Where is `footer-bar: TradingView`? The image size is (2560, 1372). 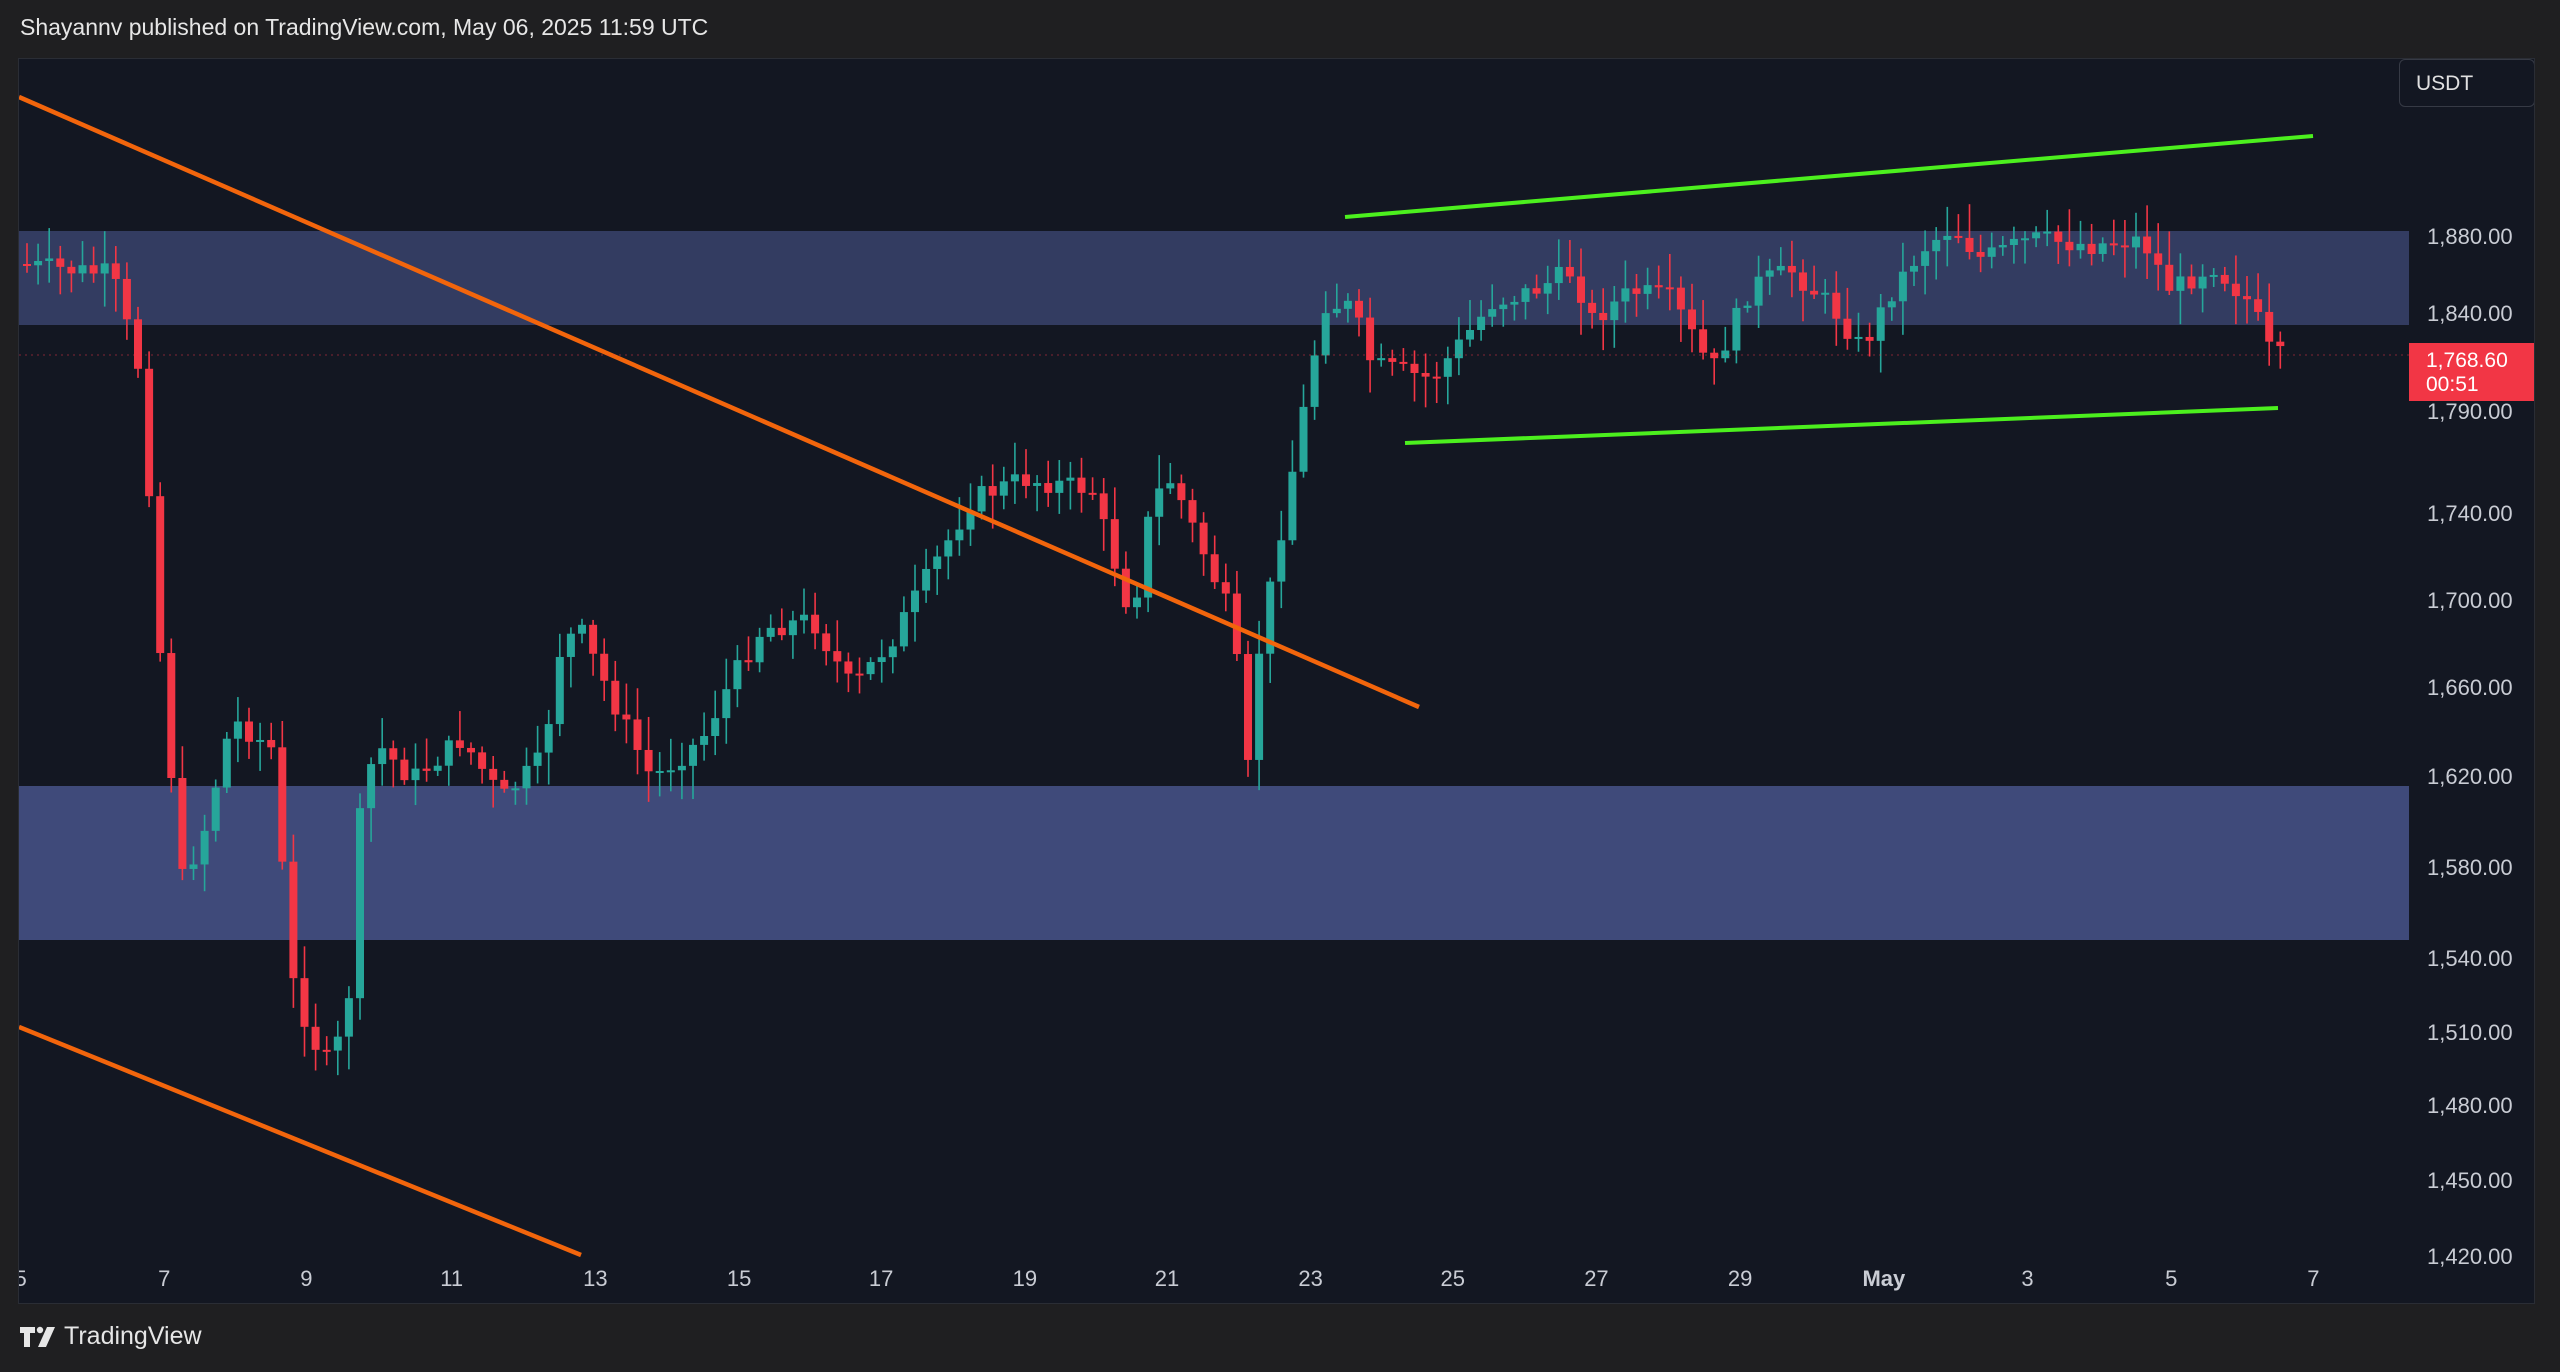 footer-bar: TradingView is located at coordinates (1280, 1338).